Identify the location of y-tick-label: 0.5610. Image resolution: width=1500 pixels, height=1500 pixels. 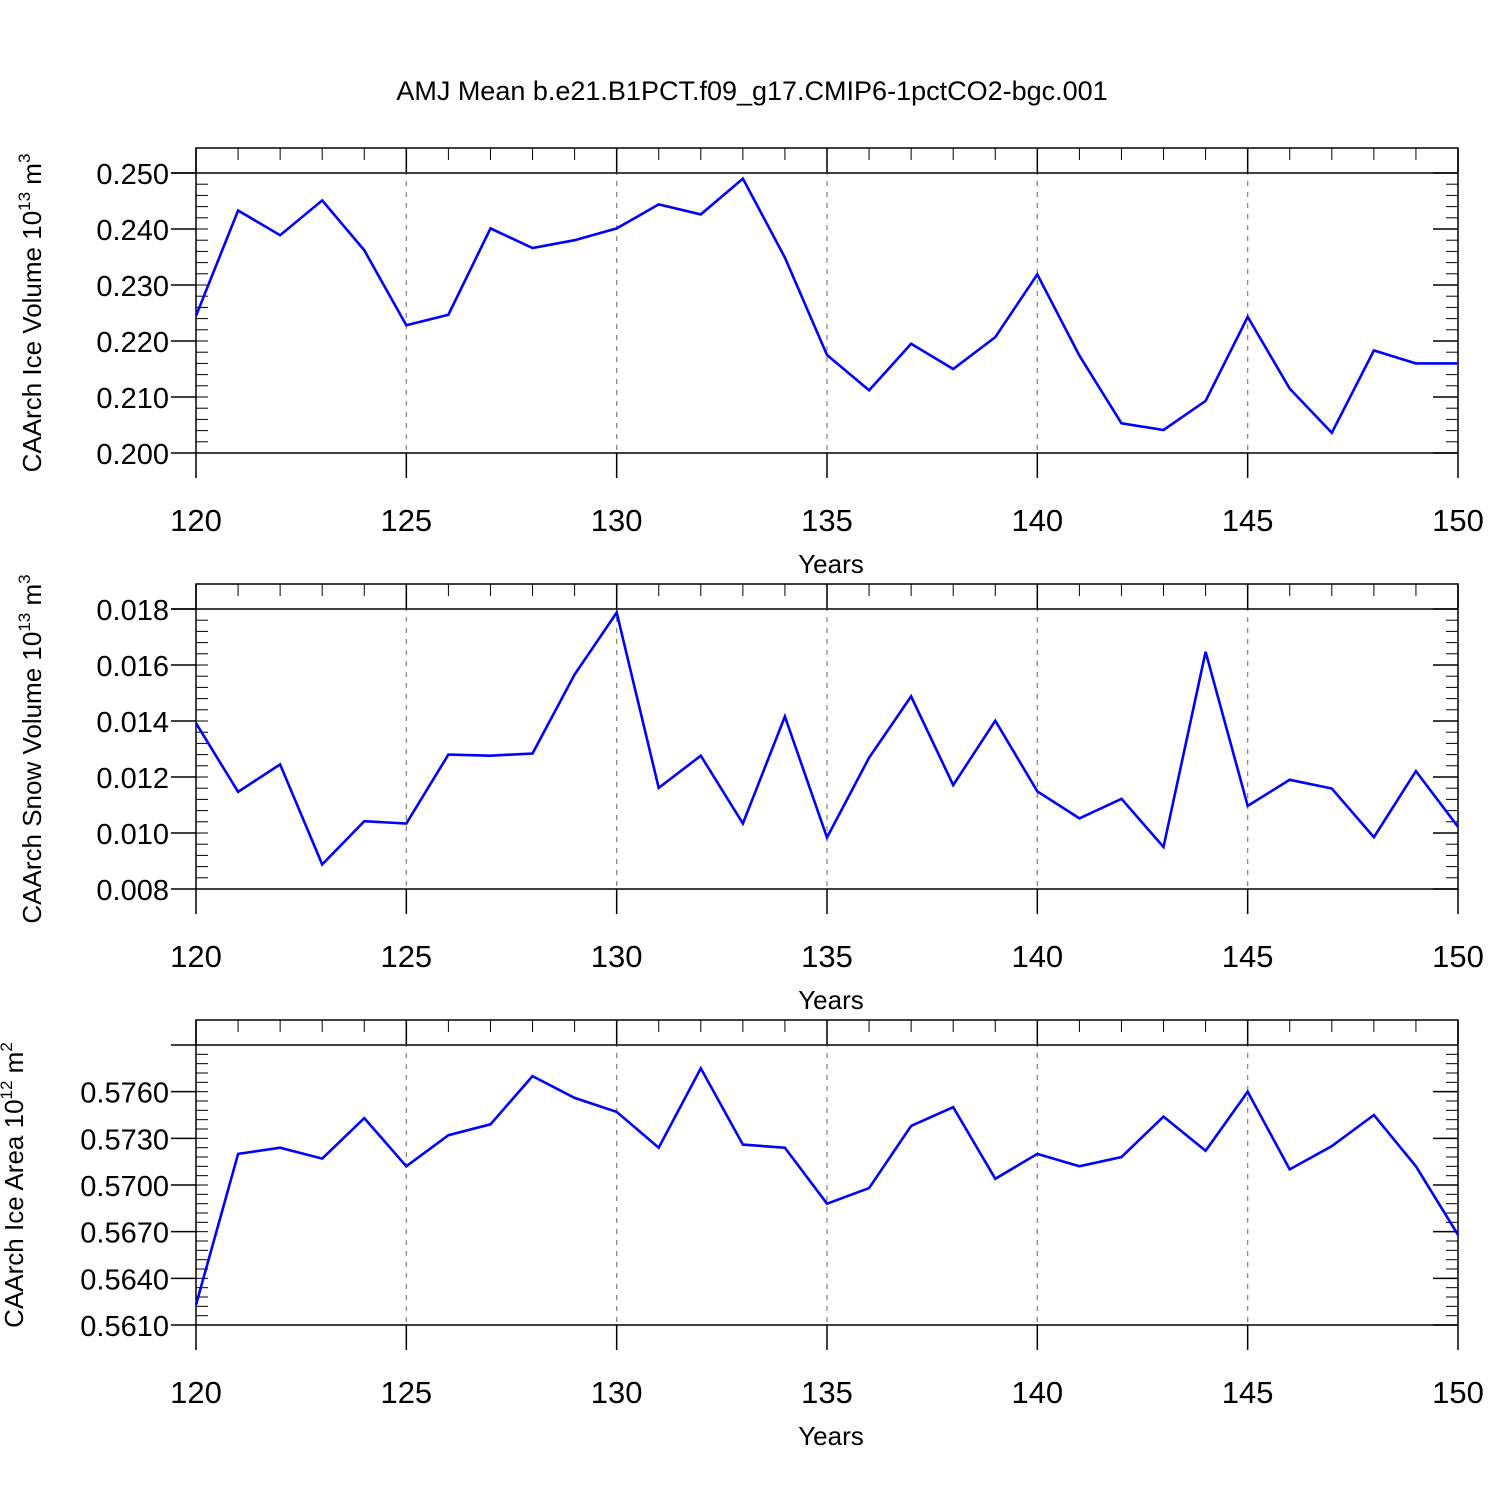
(124, 1327).